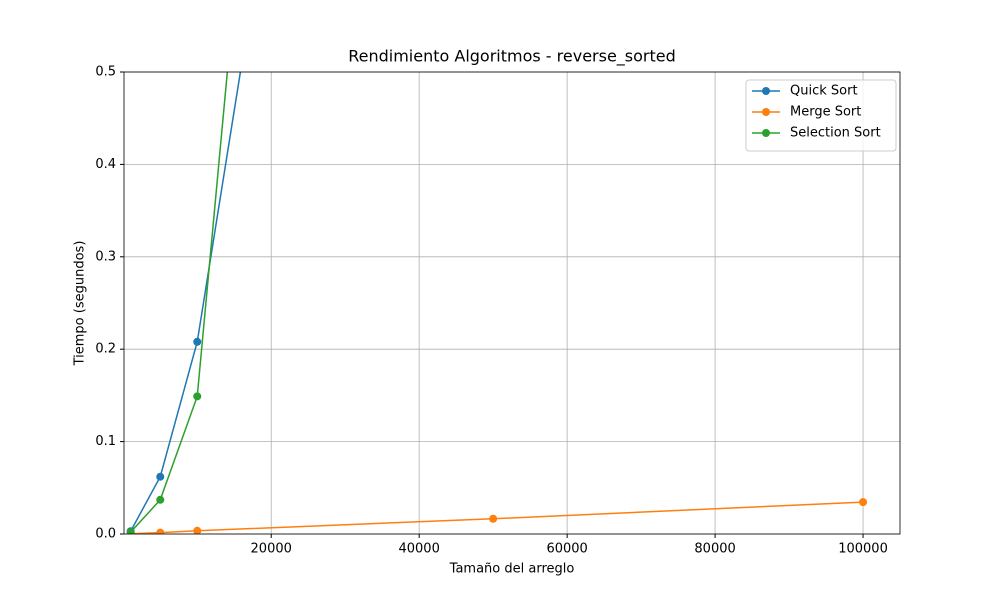  I want to click on legend-label: Selection Sort, so click(835, 133).